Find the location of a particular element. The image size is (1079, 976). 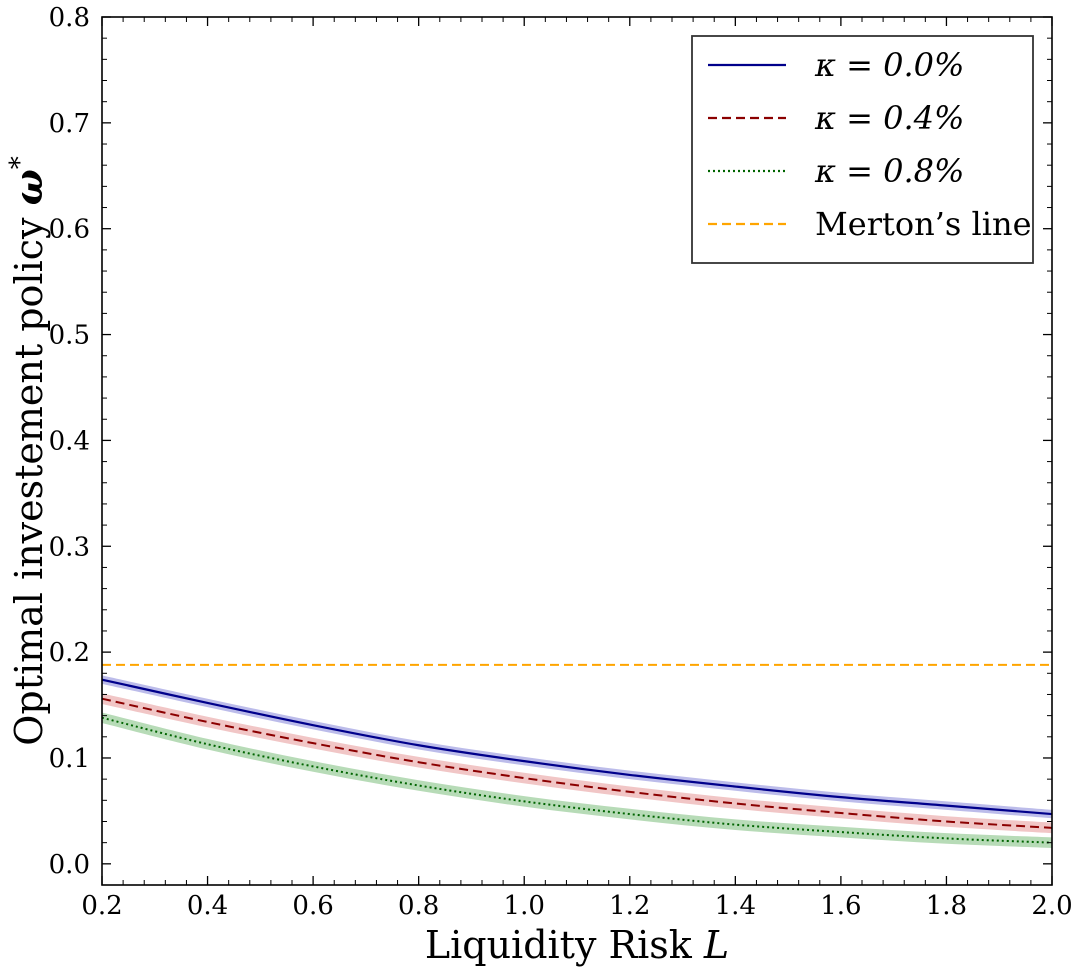

x-axis-variable: L is located at coordinates (716, 945).